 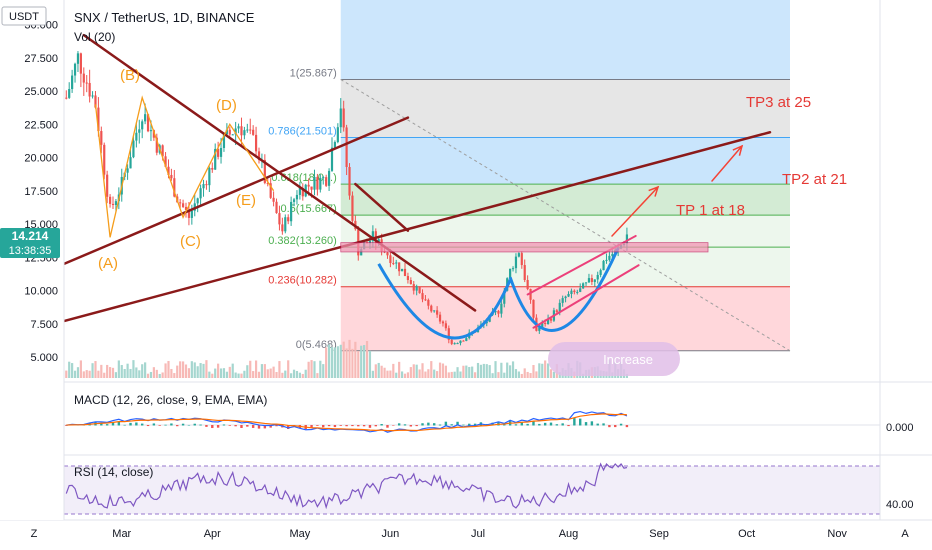 What do you see at coordinates (236, 191) in the screenshot?
I see `trendline-support-upper` at bounding box center [236, 191].